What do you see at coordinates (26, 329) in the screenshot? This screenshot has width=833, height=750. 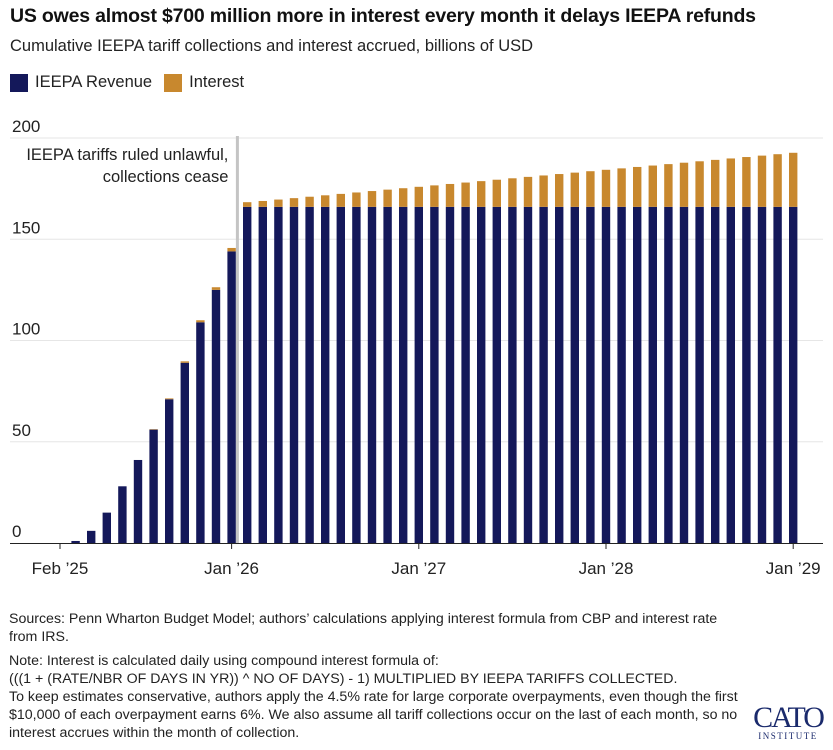 I see `y-tick-label: 100` at bounding box center [26, 329].